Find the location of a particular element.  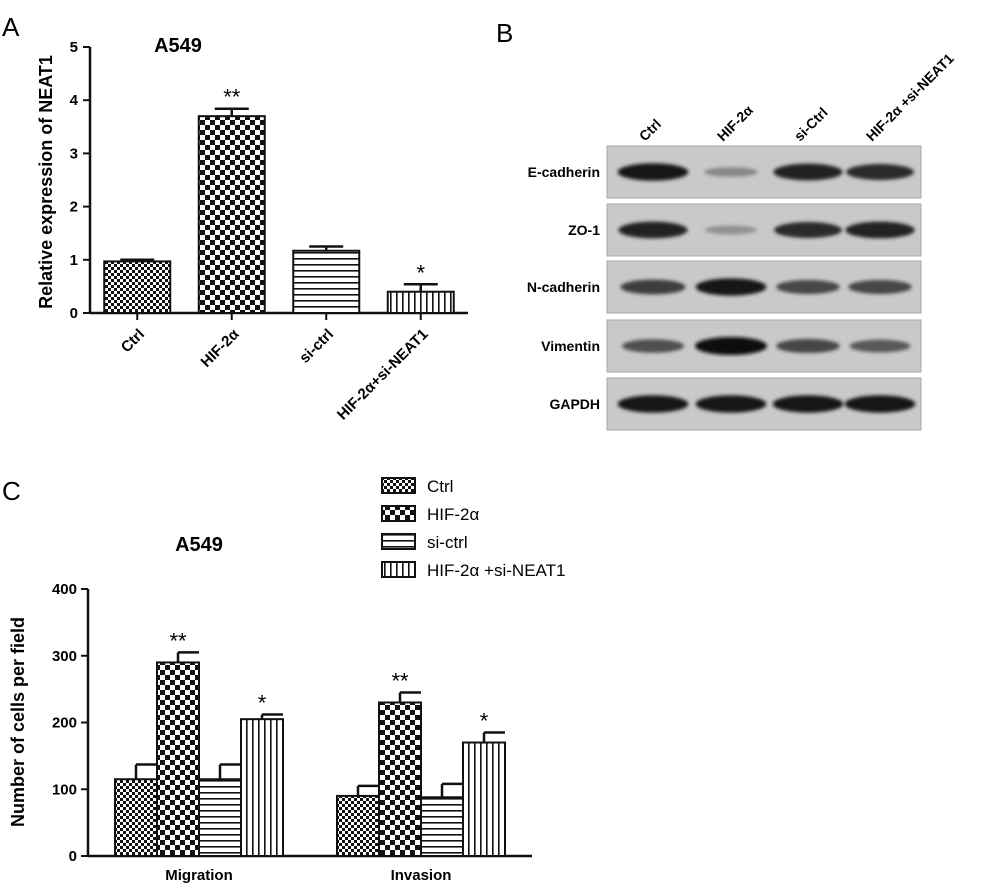

panel-letter-b: B is located at coordinates (504, 33).